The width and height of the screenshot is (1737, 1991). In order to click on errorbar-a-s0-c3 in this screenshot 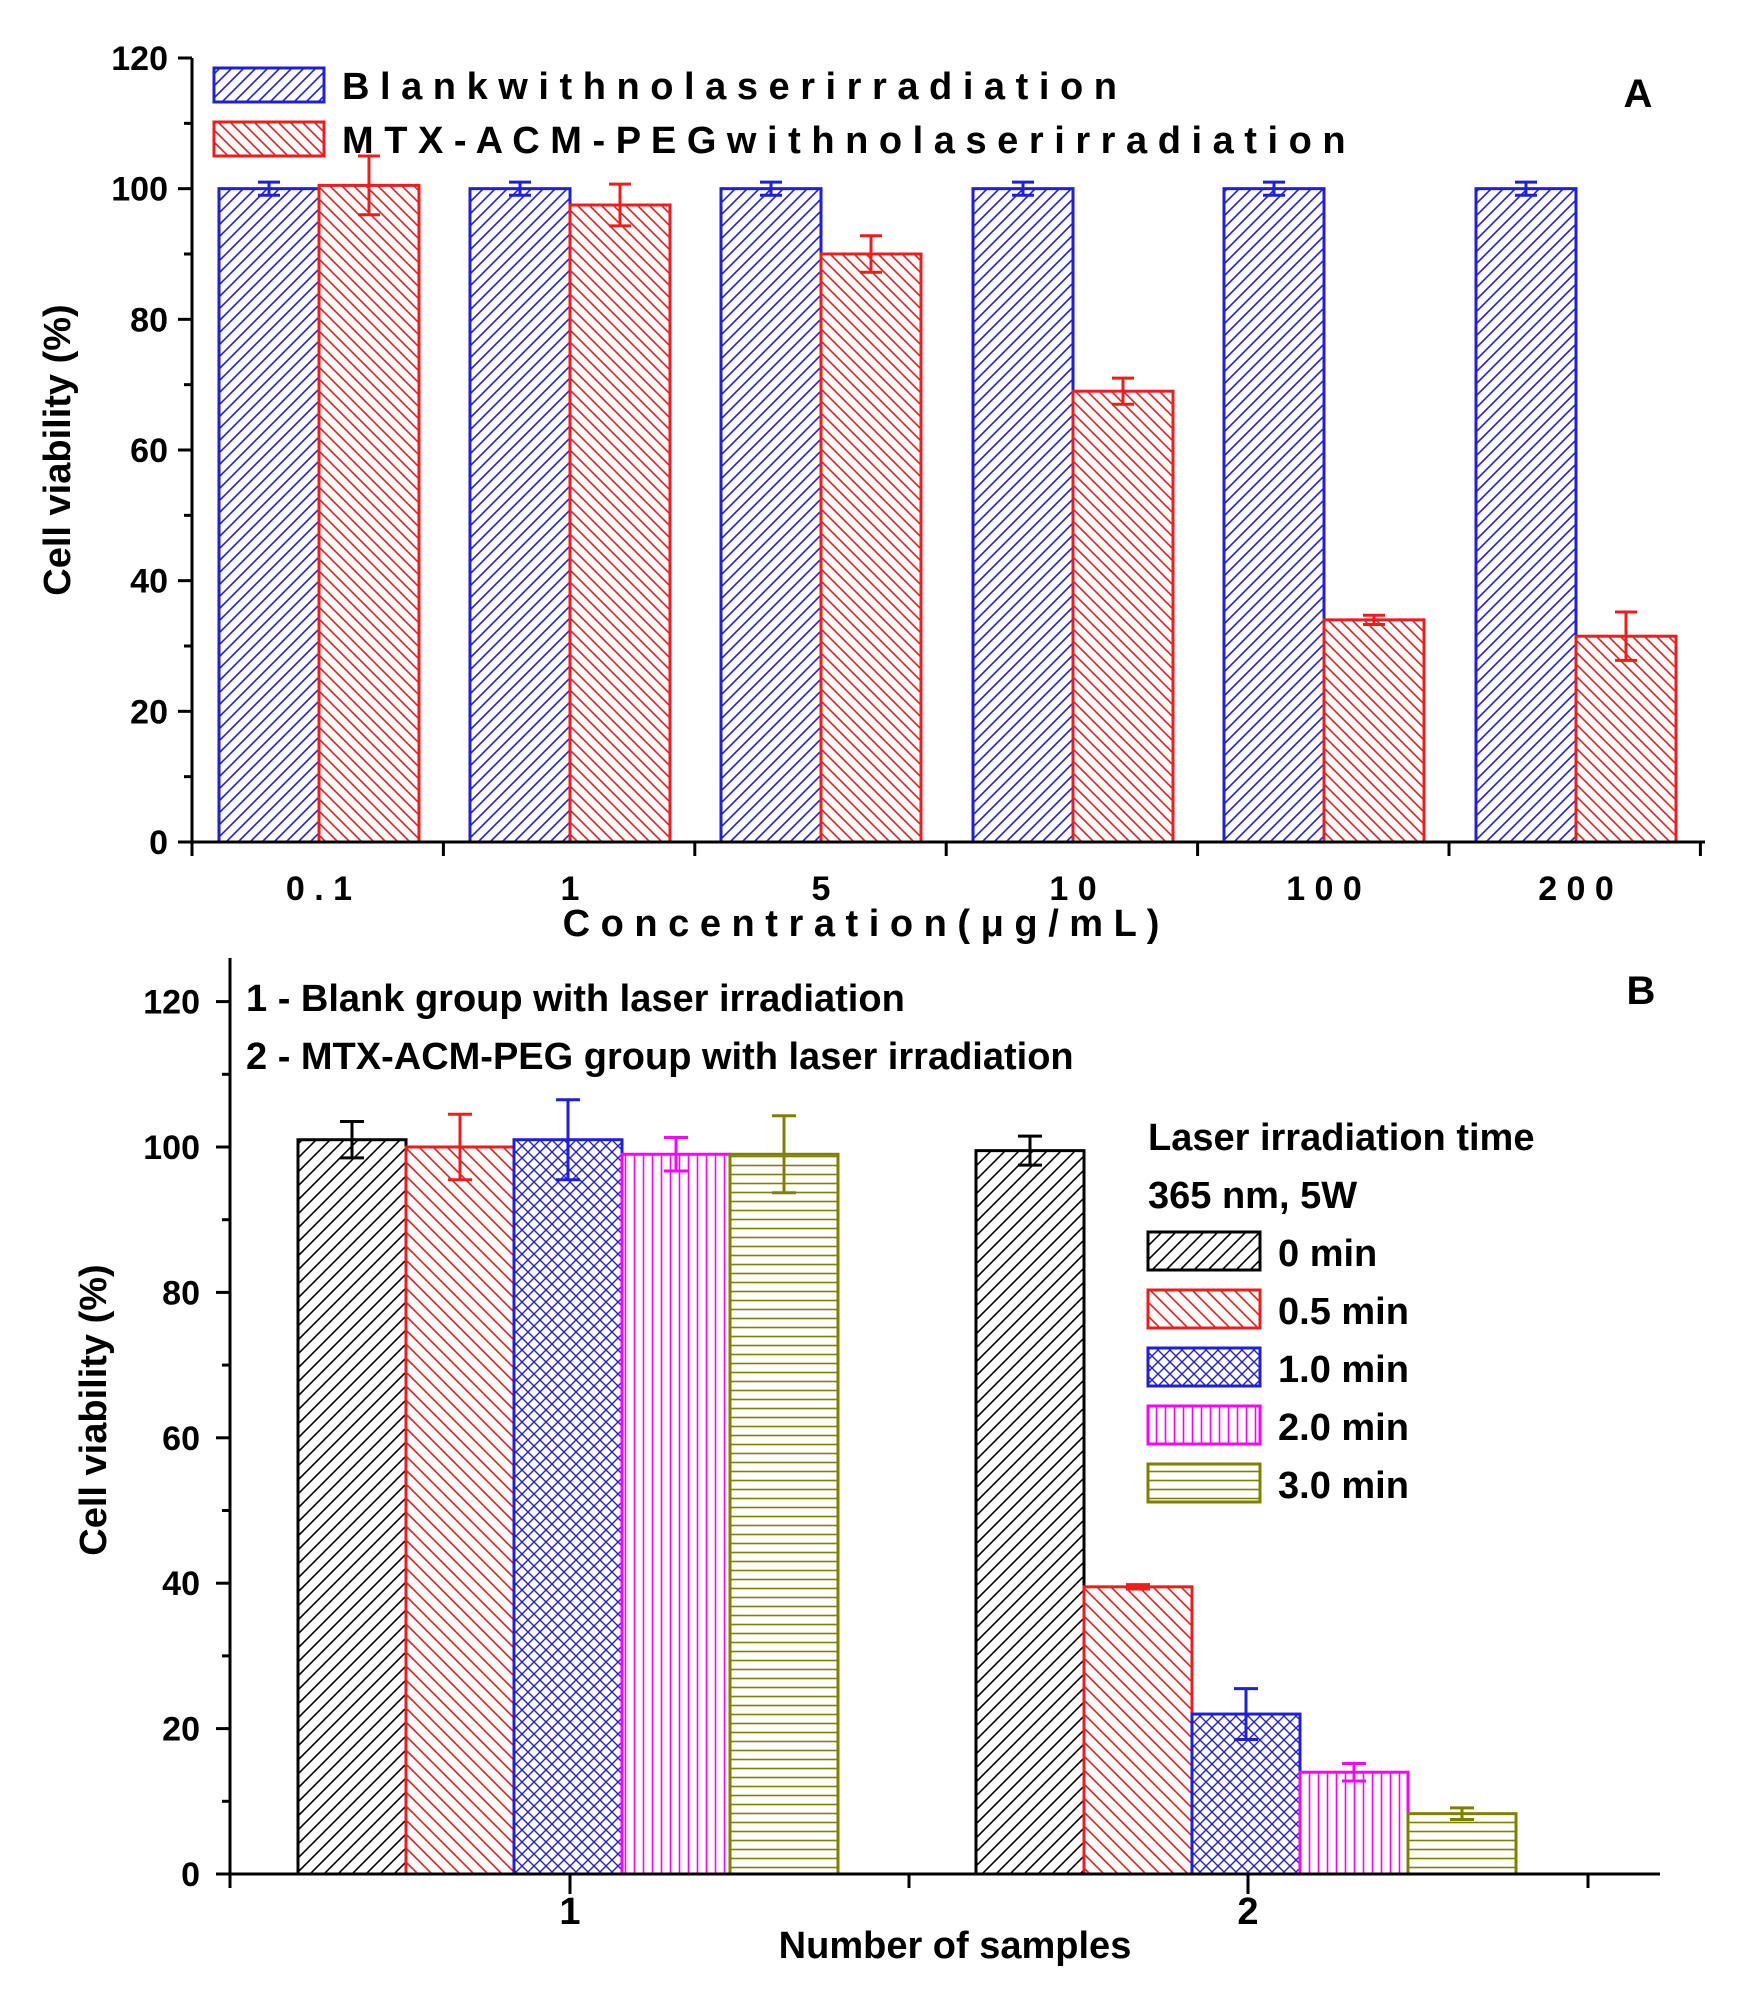, I will do `click(1023, 188)`.